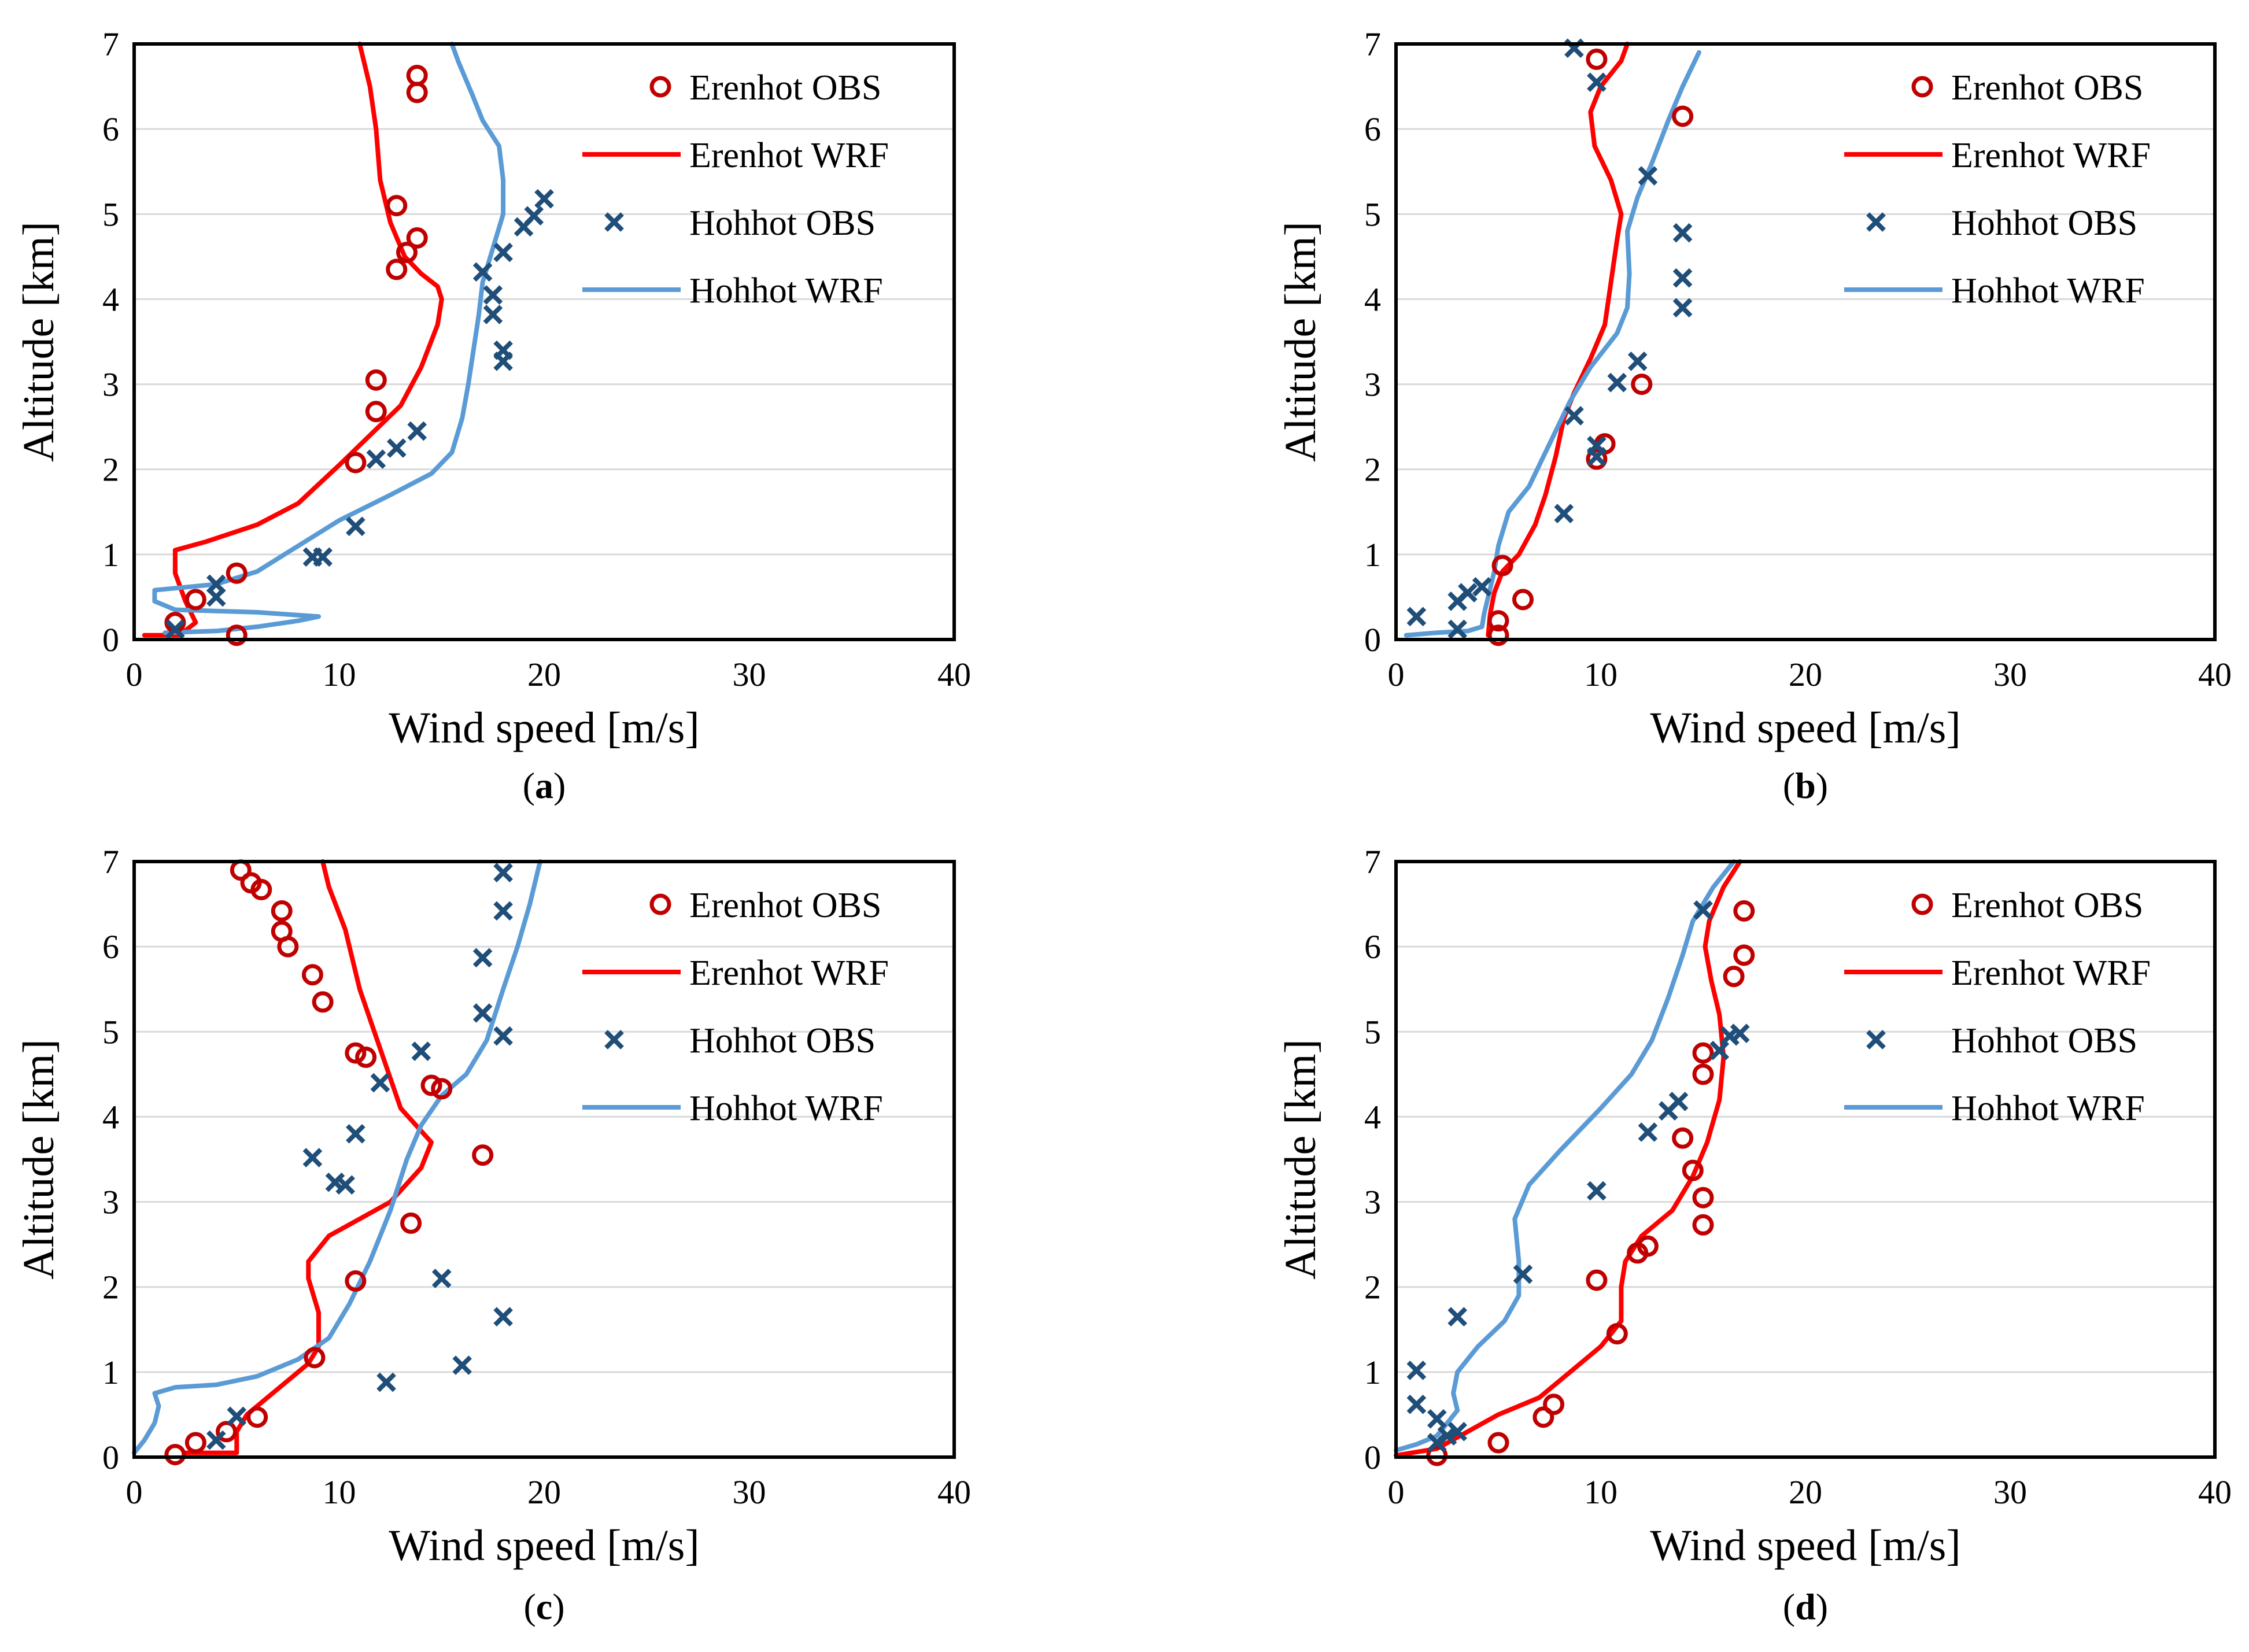 Image resolution: width=2249 pixels, height=1652 pixels. I want to click on panel-caption: (c), so click(543, 1606).